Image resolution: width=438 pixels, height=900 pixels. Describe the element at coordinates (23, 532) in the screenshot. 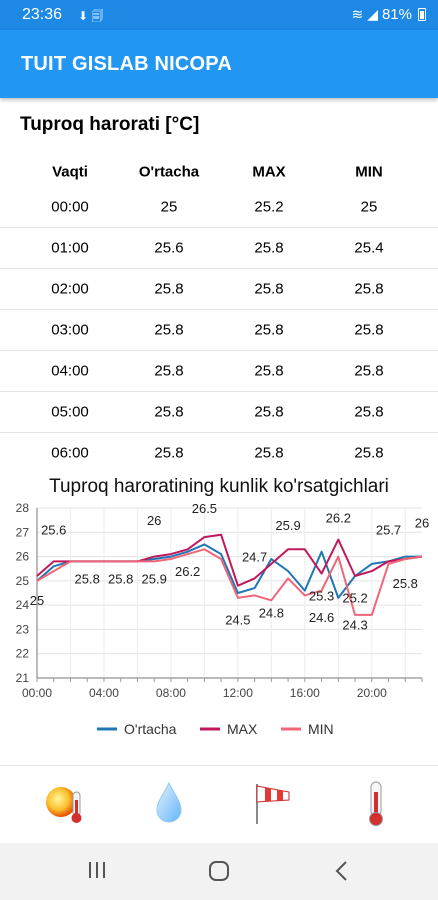

I see `y-tick-label: 27` at that location.